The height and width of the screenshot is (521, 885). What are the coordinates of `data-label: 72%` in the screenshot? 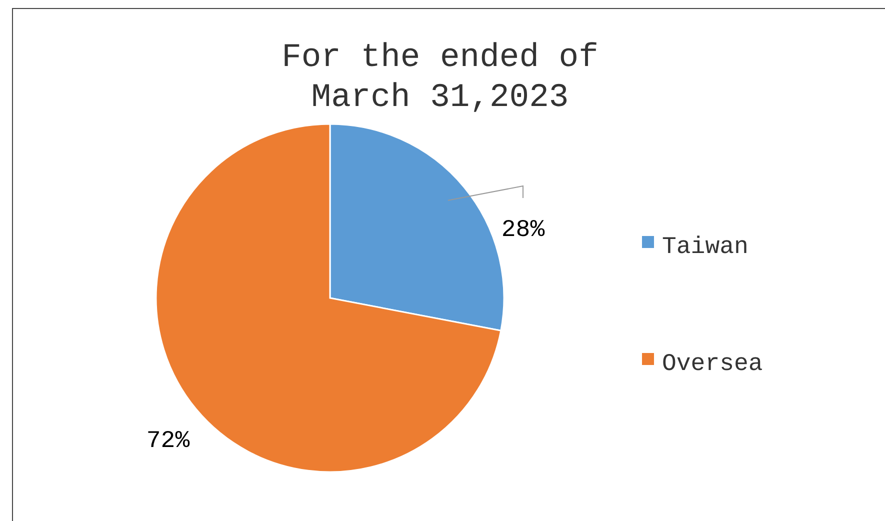 It's located at (168, 441).